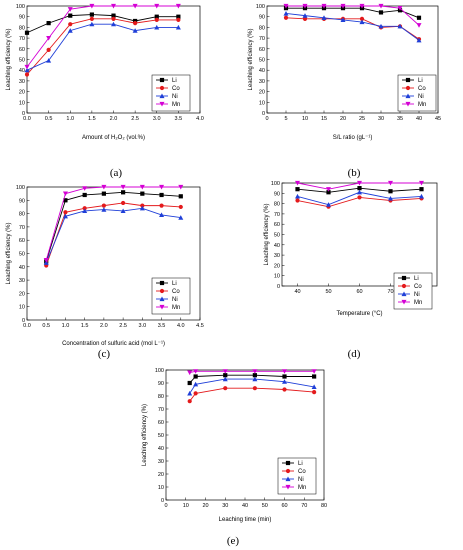  What do you see at coordinates (422, 89) in the screenshot?
I see `legend-label-co: Co` at bounding box center [422, 89].